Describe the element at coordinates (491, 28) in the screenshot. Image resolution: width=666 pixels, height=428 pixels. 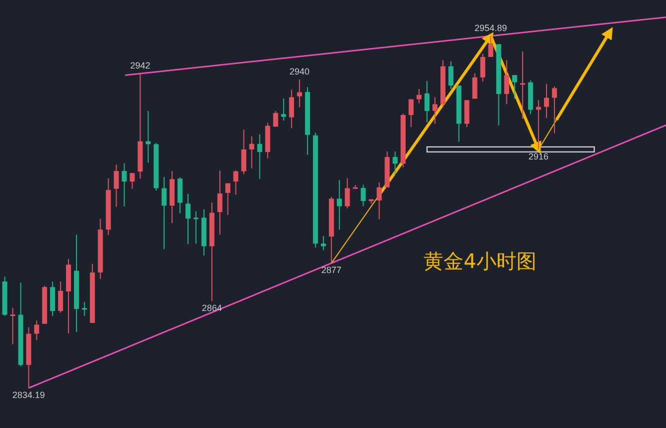
I see `annotation: 2954.89` at that location.